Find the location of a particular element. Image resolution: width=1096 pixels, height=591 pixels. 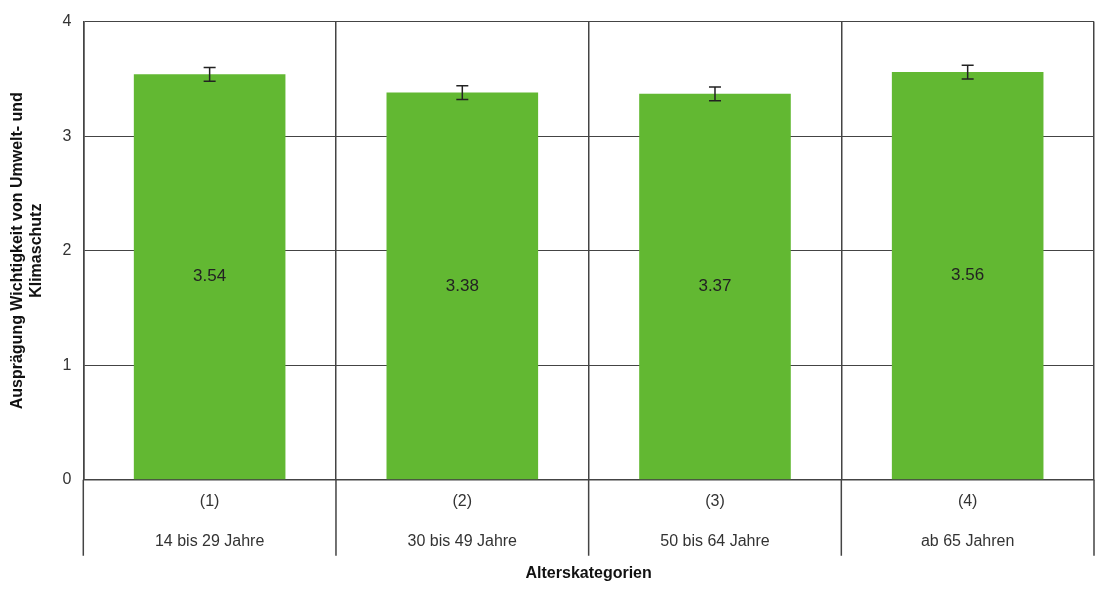

y-axis-title: Ausprägung Wichtigkeit von Umwelt- und Klimaschutz is located at coordinates (26, 251).